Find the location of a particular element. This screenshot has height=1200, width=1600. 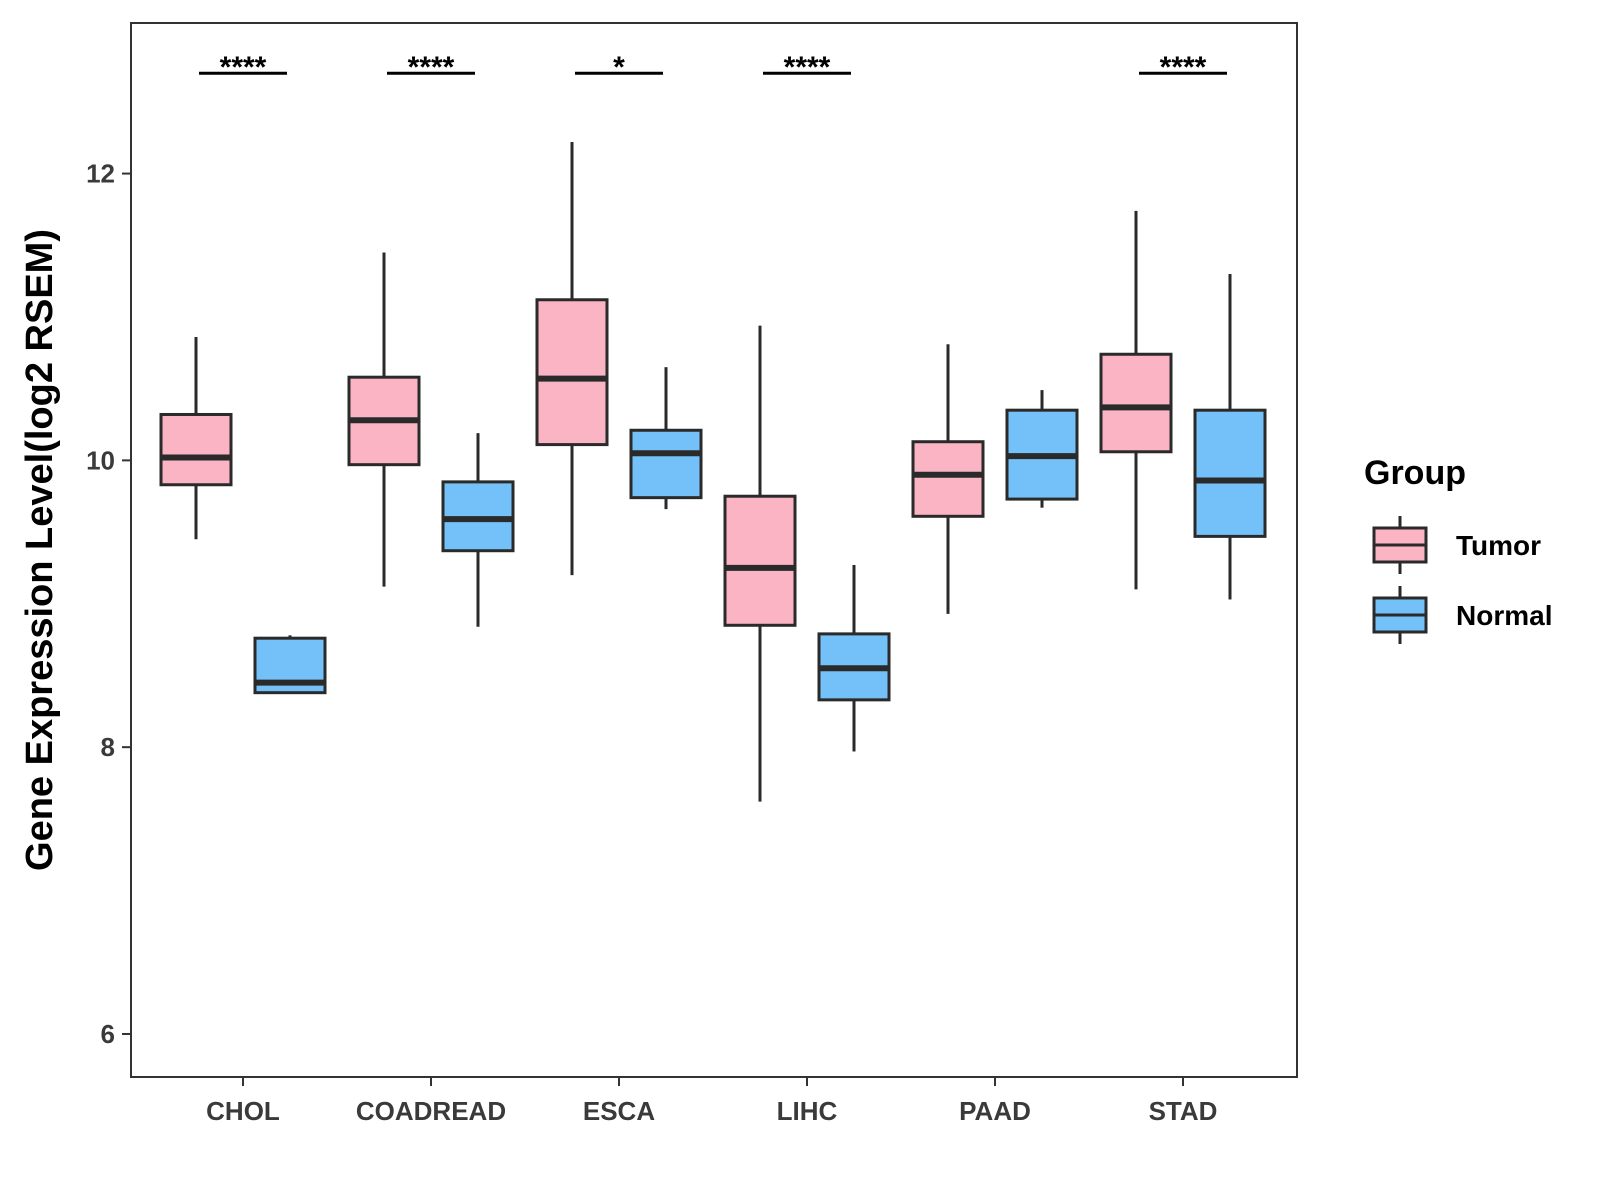

box-tumor-chol is located at coordinates (196, 438).